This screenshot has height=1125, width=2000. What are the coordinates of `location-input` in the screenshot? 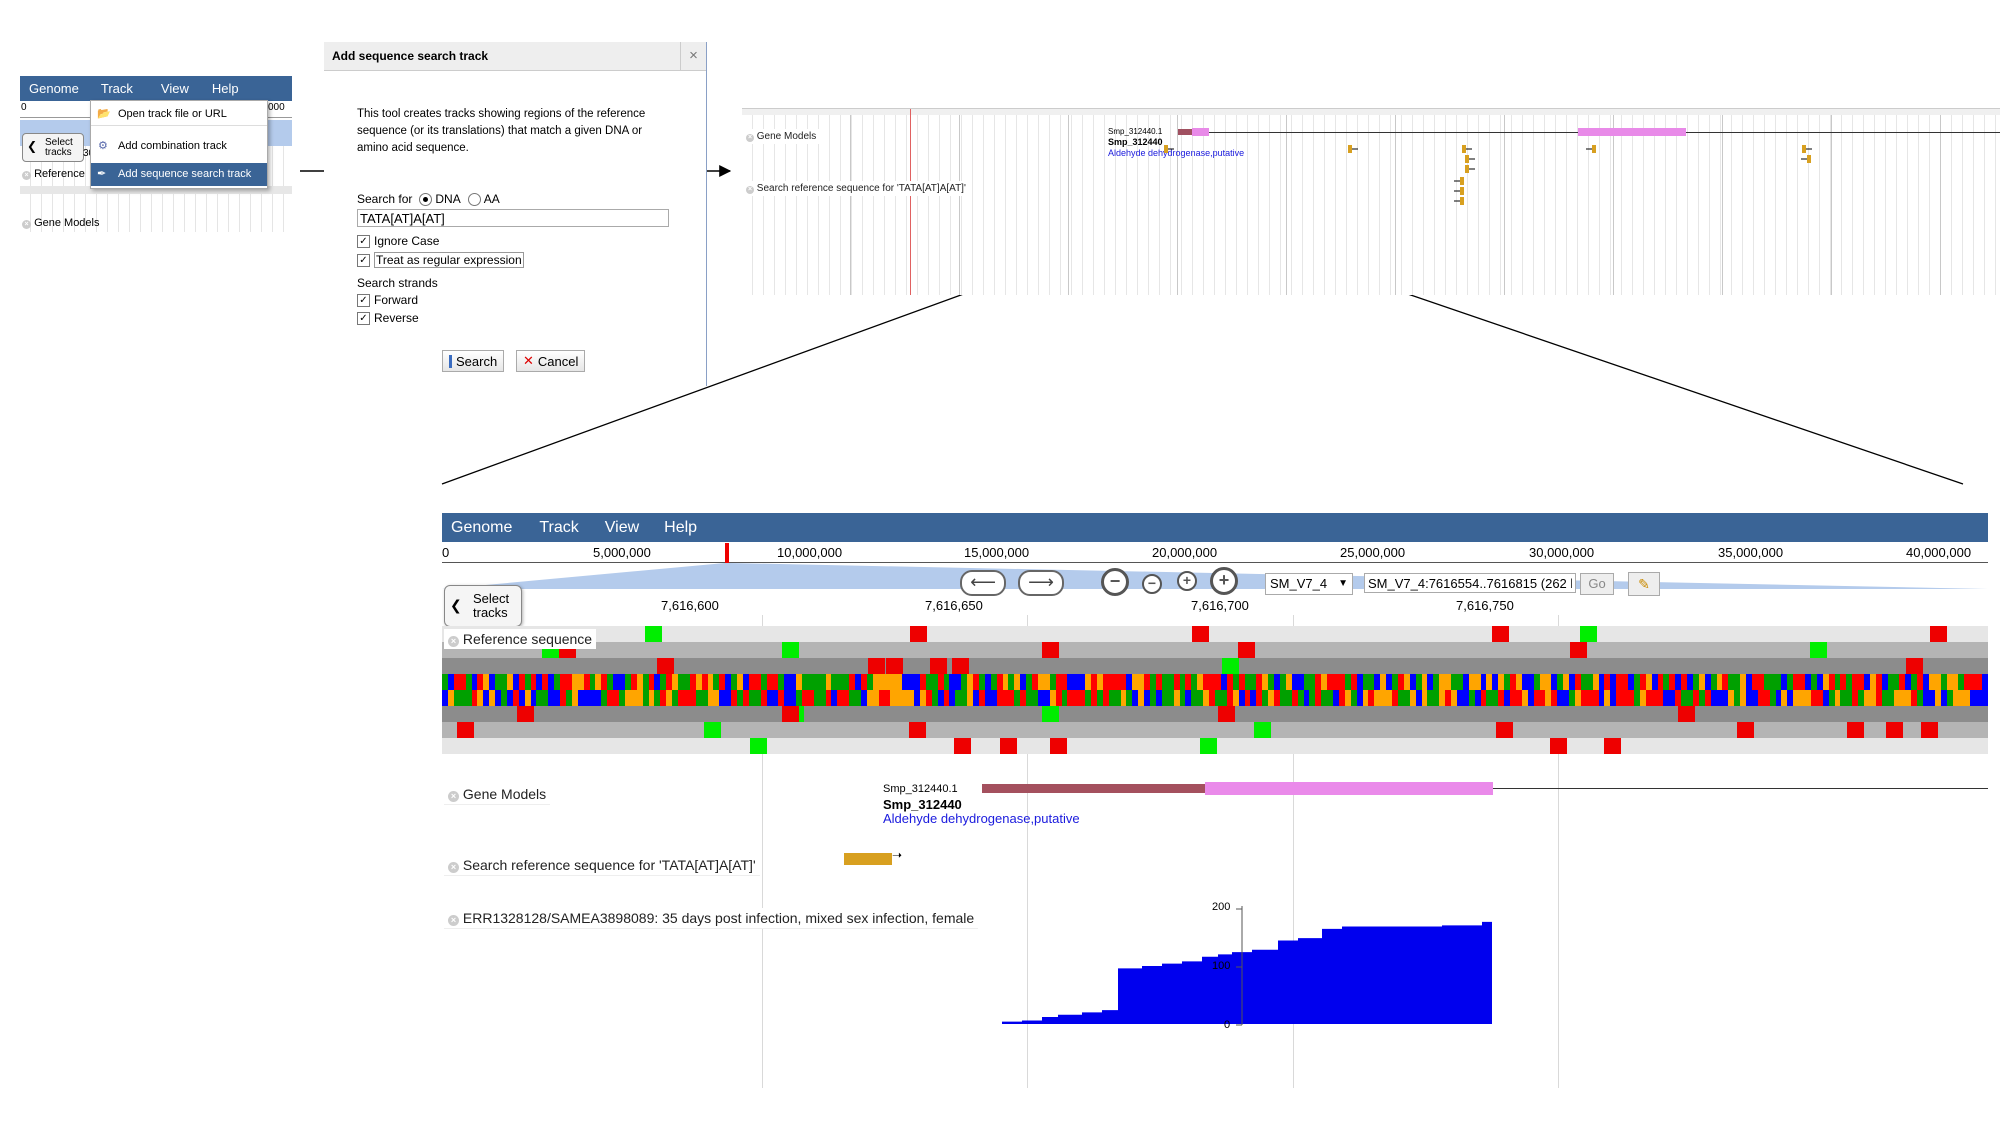 It's located at (1470, 583).